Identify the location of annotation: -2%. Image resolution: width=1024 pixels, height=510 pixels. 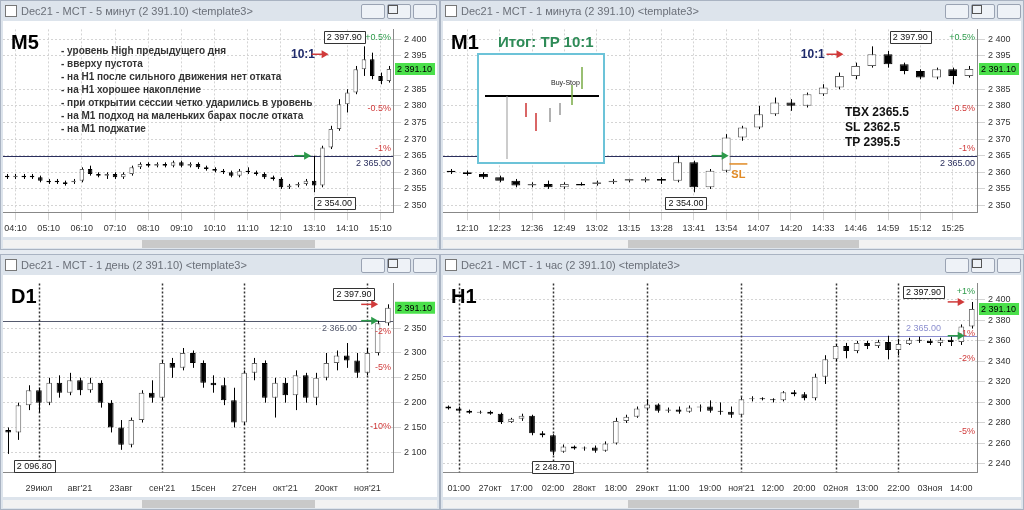
(382, 331).